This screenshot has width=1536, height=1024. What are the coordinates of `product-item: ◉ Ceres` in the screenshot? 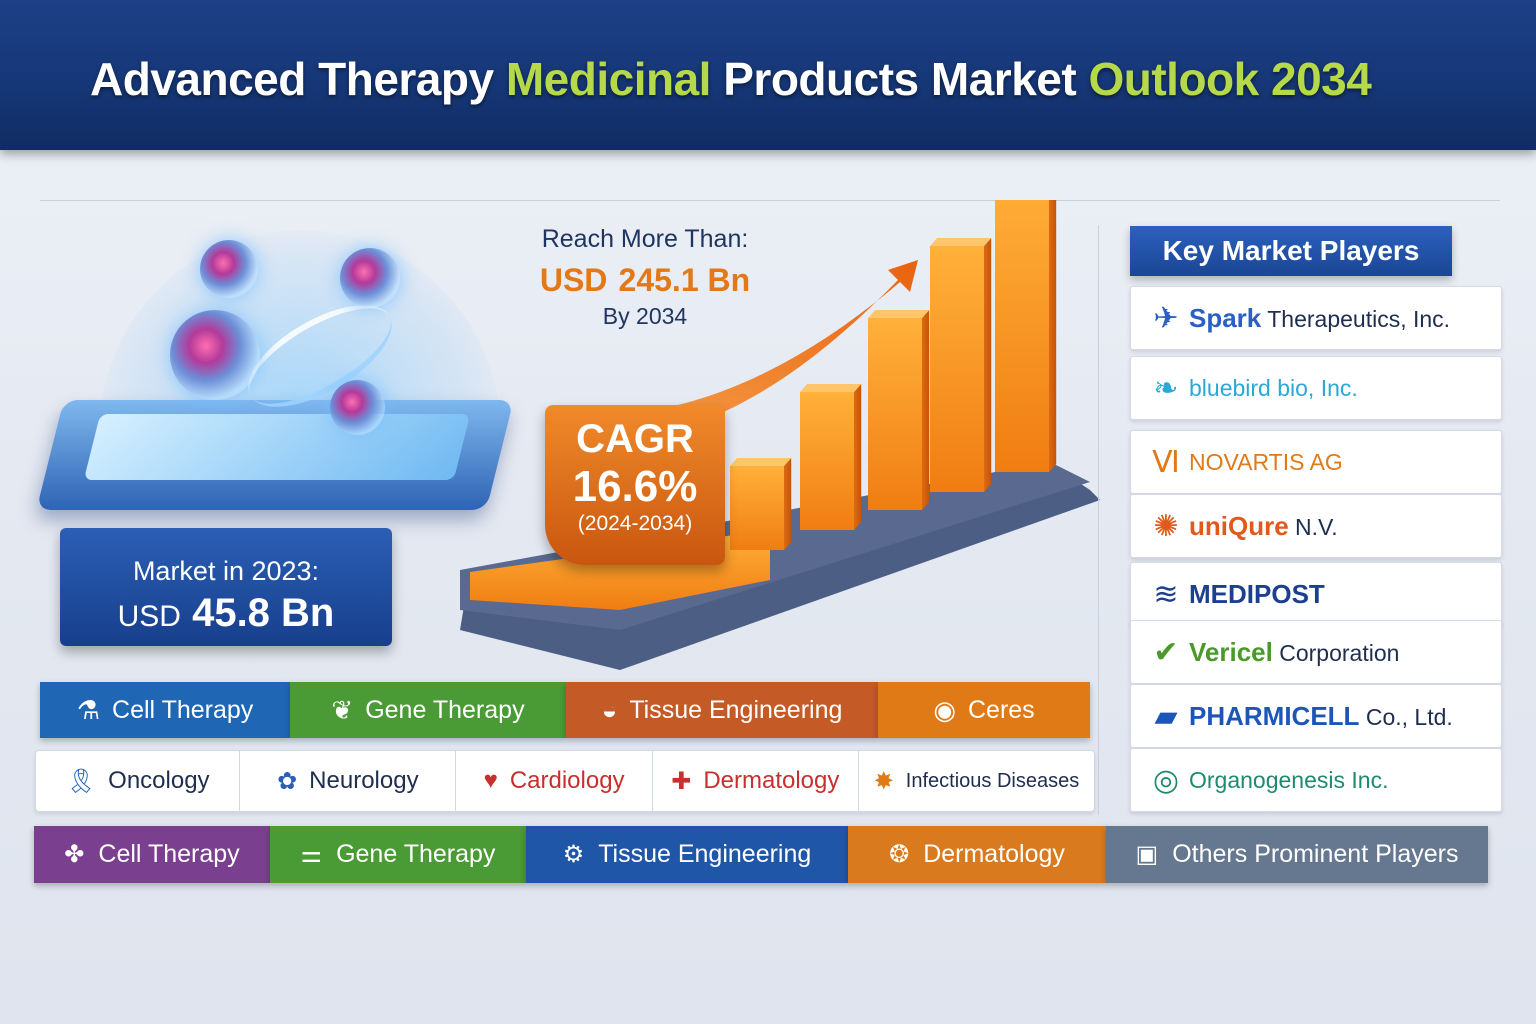 It's located at (984, 710).